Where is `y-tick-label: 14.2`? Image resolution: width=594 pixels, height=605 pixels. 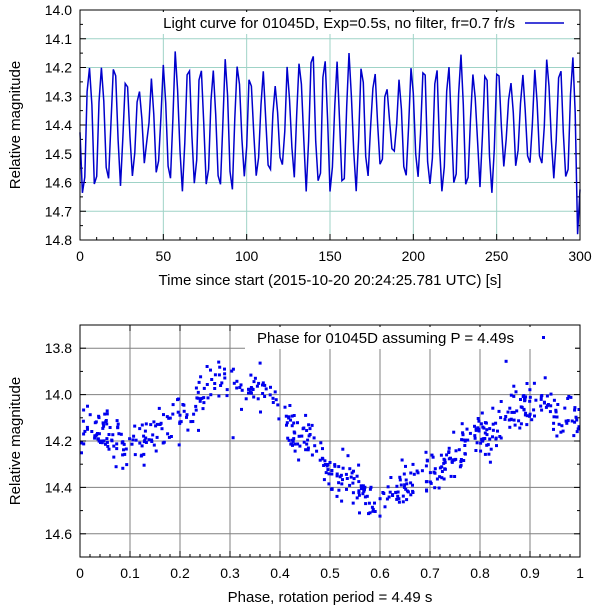 y-tick-label: 14.2 is located at coordinates (58, 441).